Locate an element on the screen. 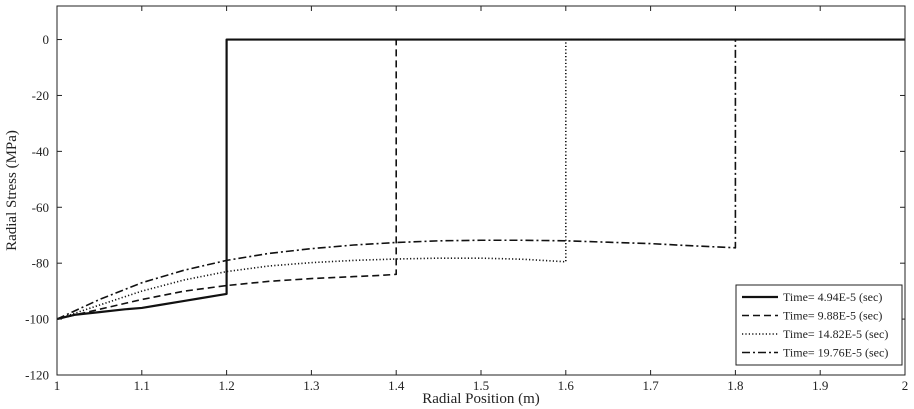 The height and width of the screenshot is (409, 914). y-tick-label: -120 is located at coordinates (37, 375).